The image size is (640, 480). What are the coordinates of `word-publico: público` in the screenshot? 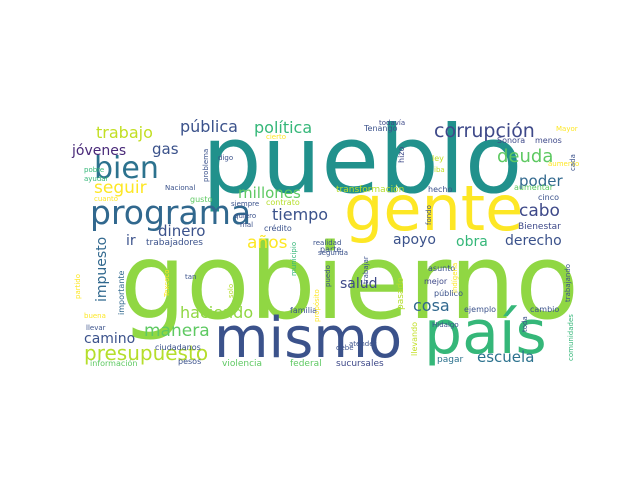 It's located at (448, 293).